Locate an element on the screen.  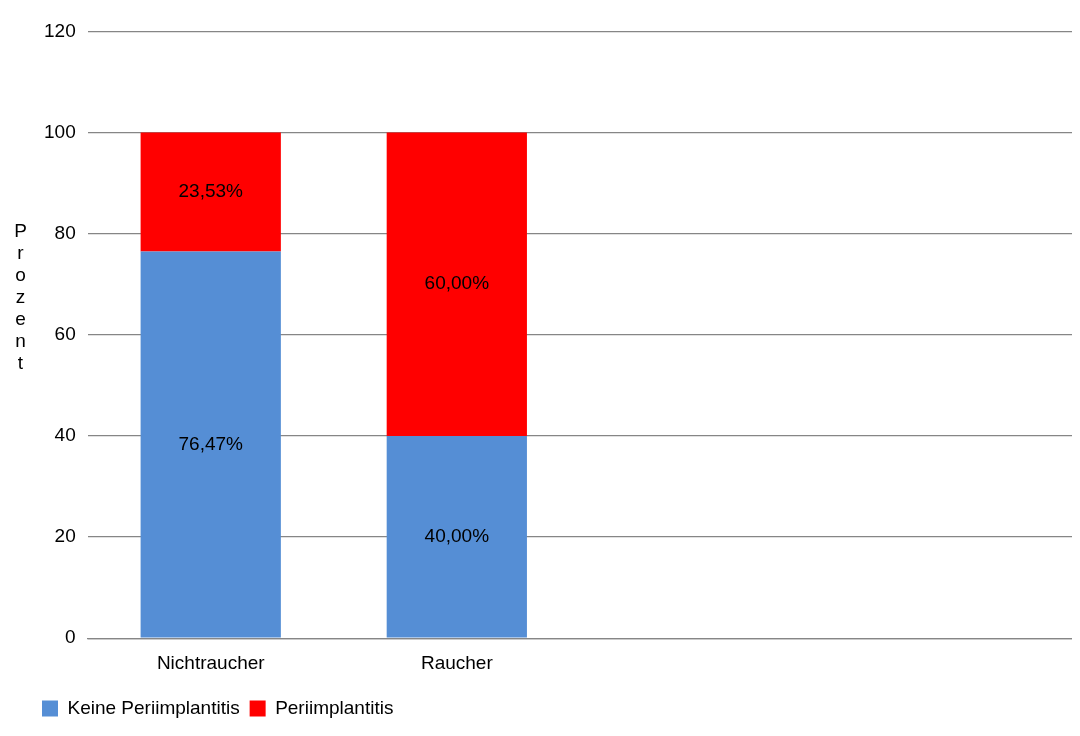
x-tick-label: Nichtraucher is located at coordinates (211, 662).